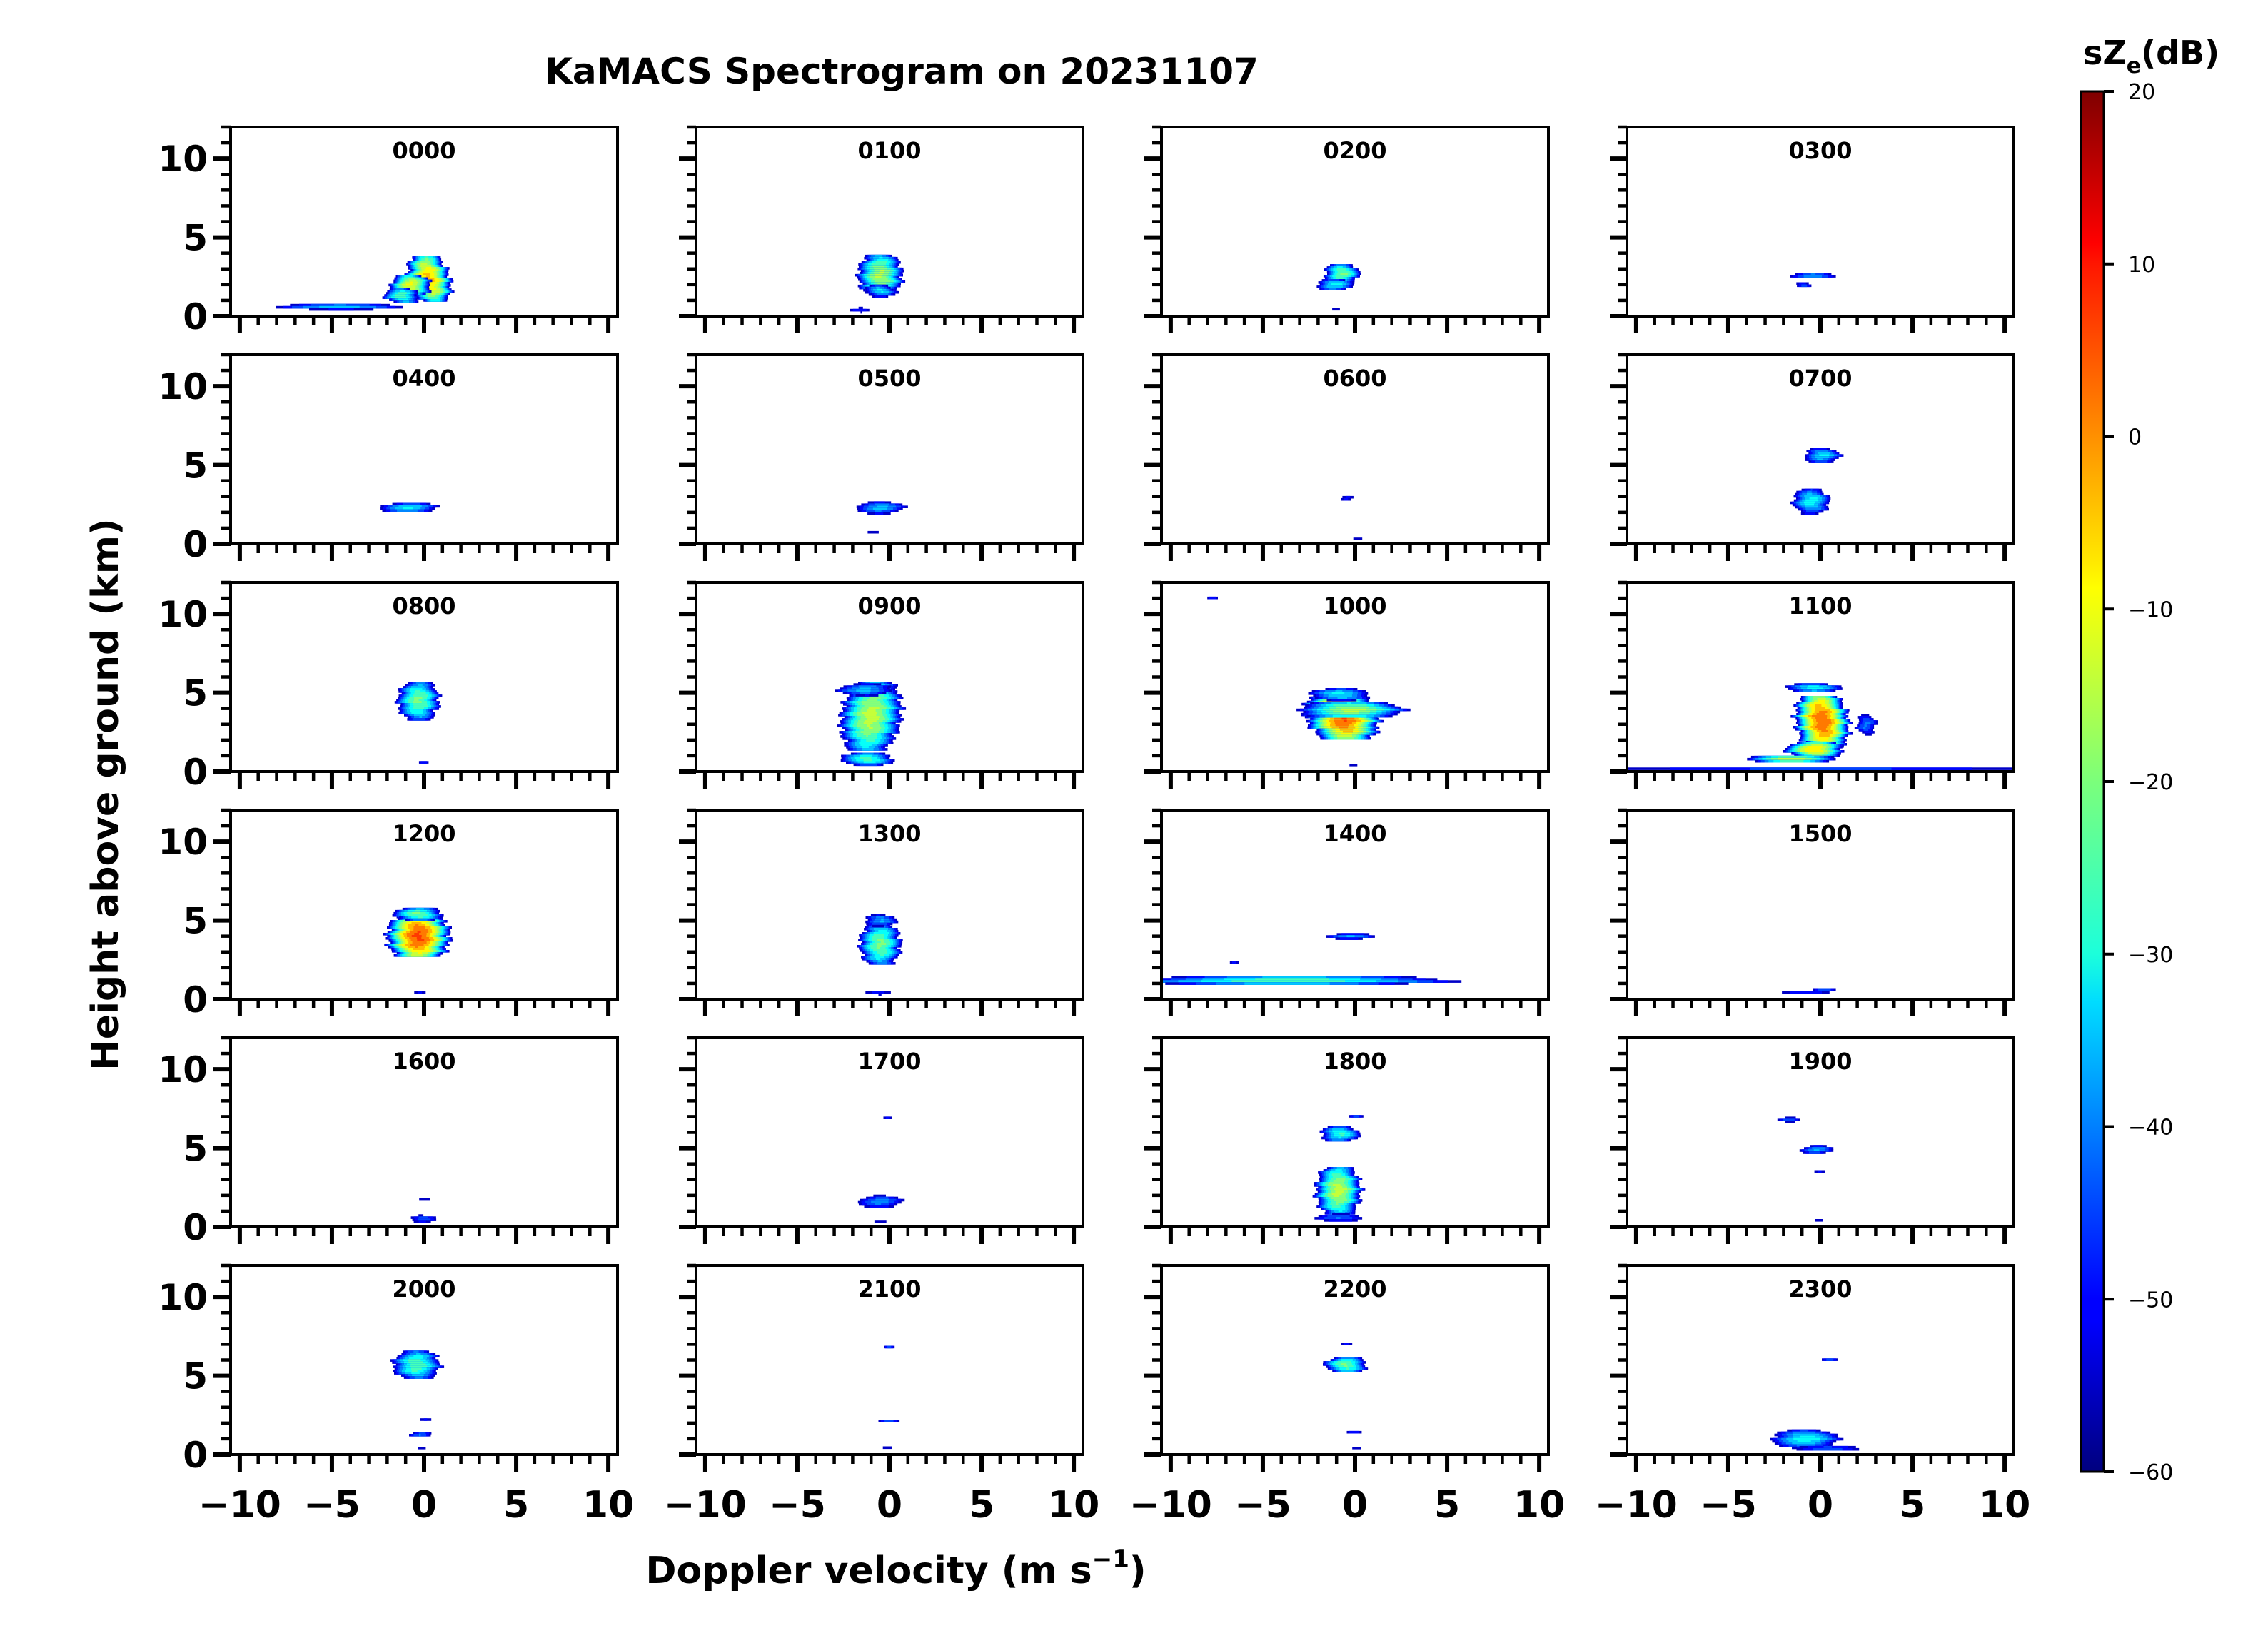 The width and height of the screenshot is (2268, 1628). Describe the element at coordinates (889, 1061) in the screenshot. I see `panel-title: 1700` at that location.